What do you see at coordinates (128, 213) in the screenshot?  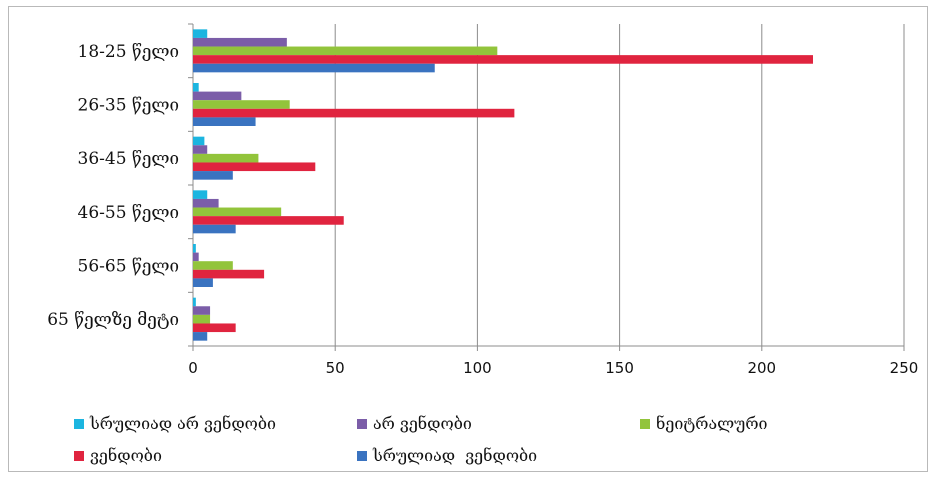 I see `category-label: 46-55 წელი` at bounding box center [128, 213].